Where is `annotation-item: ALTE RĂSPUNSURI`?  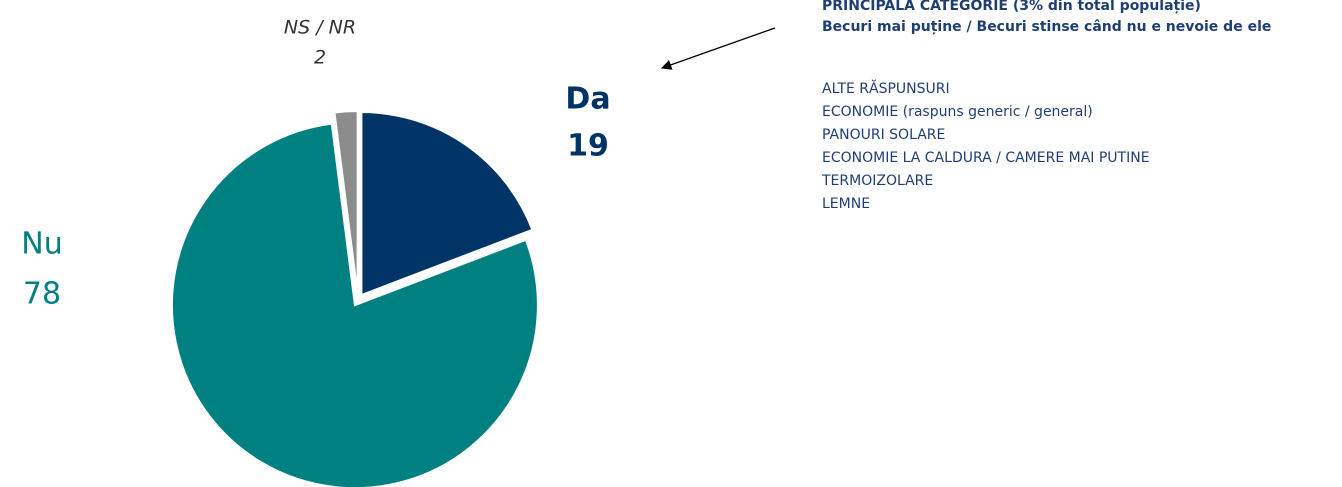 annotation-item: ALTE RĂSPUNSURI is located at coordinates (886, 88).